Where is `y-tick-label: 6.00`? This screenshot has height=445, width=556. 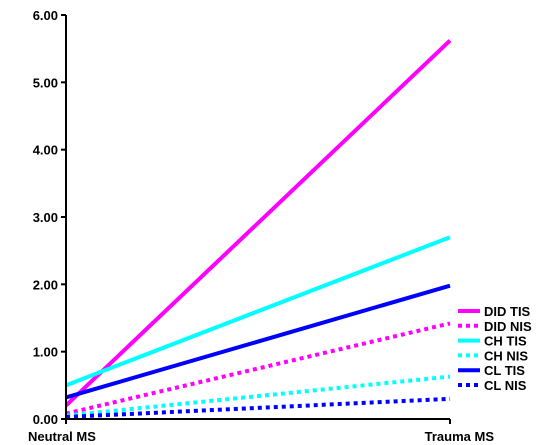 y-tick-label: 6.00 is located at coordinates (45, 15).